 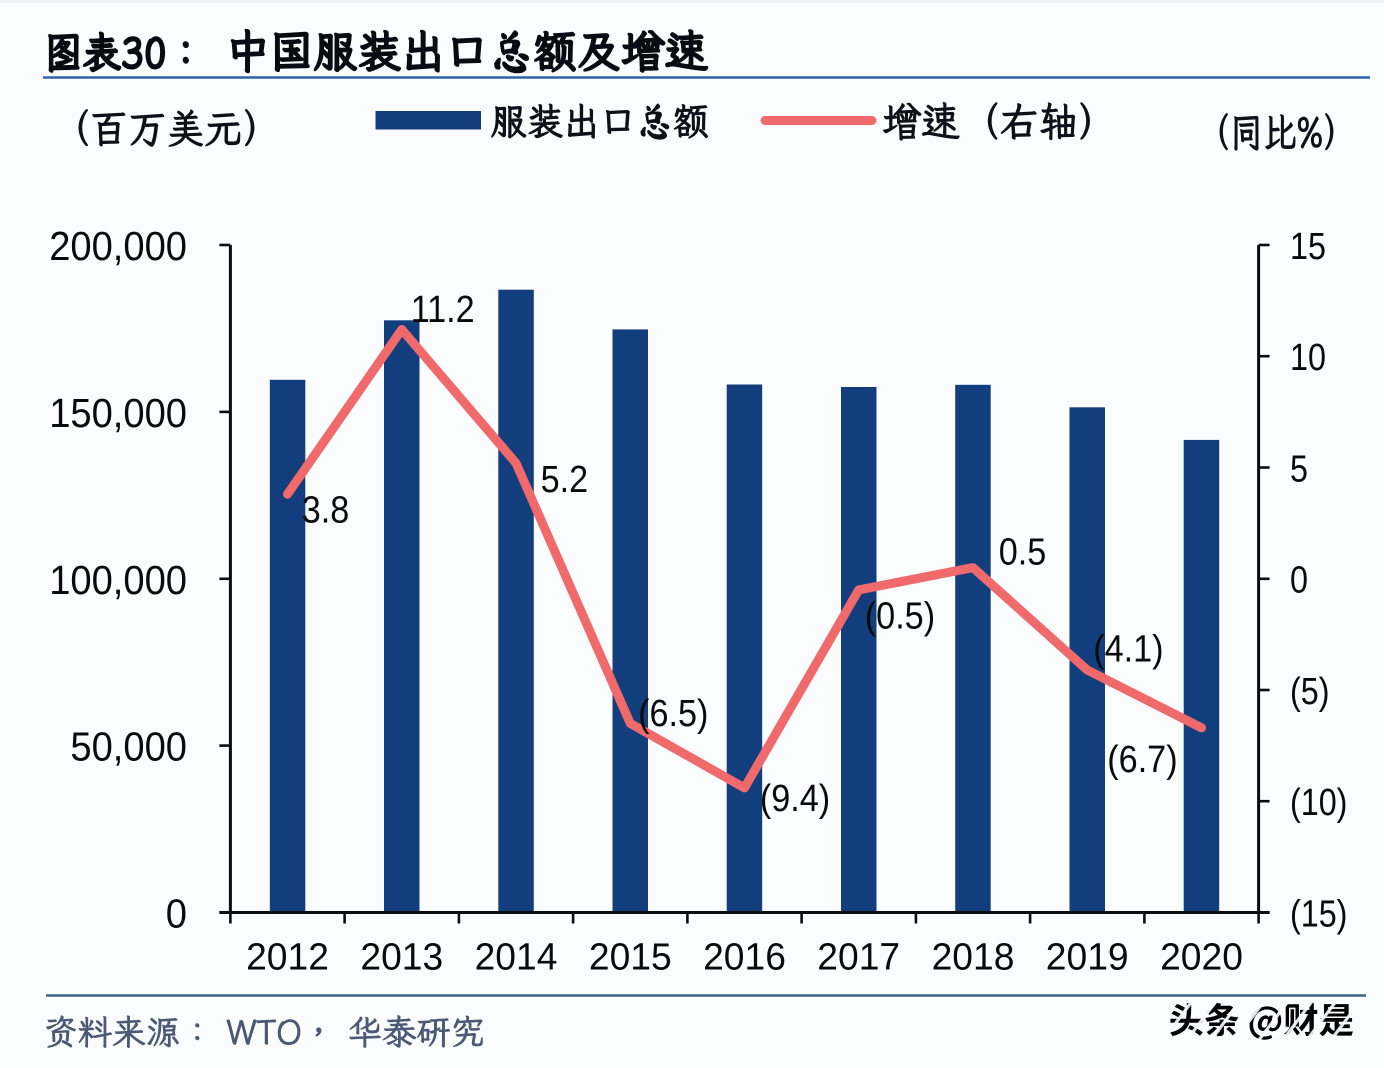 I want to click on svg-text: 200,000, so click(x=118, y=247).